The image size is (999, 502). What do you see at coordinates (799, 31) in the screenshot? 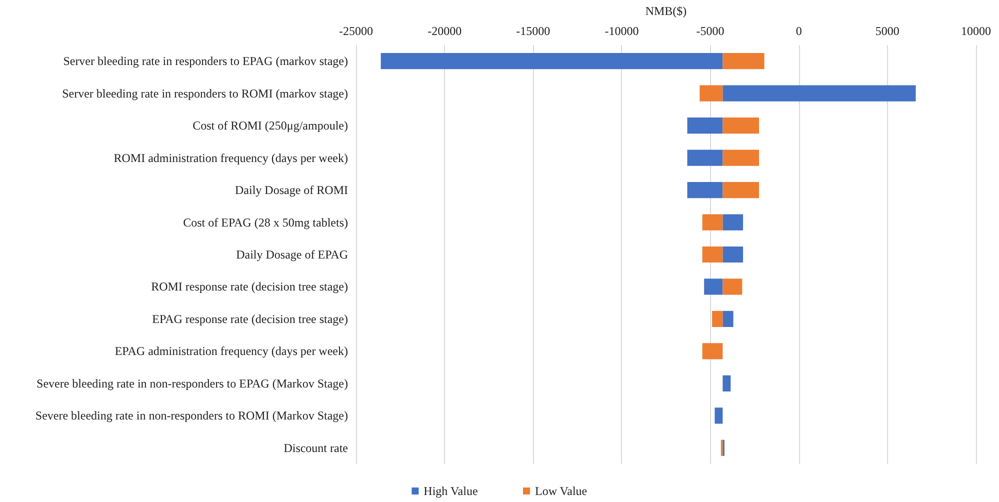
I see `x-tick-label: 0` at bounding box center [799, 31].